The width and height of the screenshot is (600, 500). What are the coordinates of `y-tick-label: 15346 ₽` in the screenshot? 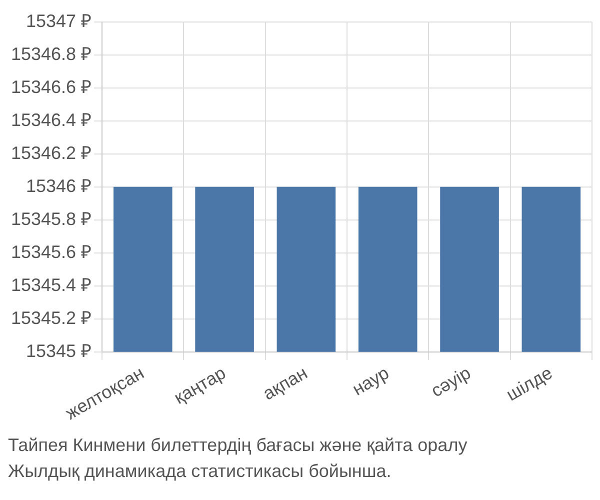 It's located at (59, 186).